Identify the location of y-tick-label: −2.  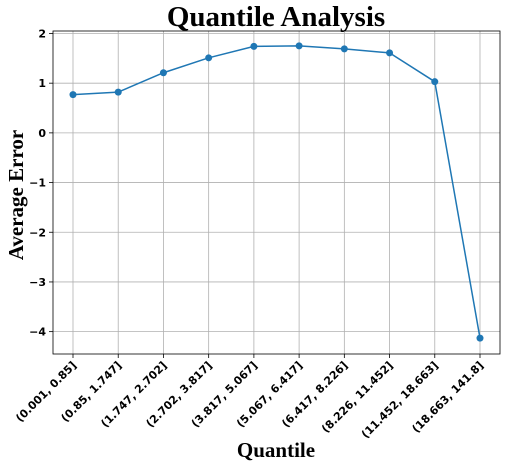
(37, 232).